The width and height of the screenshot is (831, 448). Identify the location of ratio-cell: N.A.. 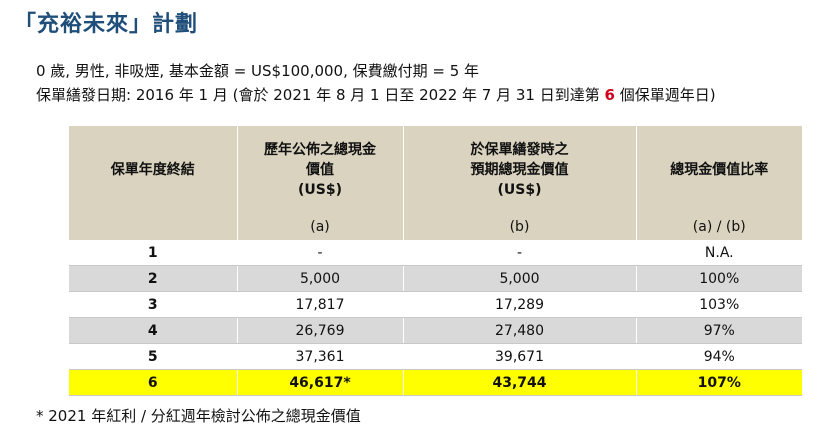
(719, 253).